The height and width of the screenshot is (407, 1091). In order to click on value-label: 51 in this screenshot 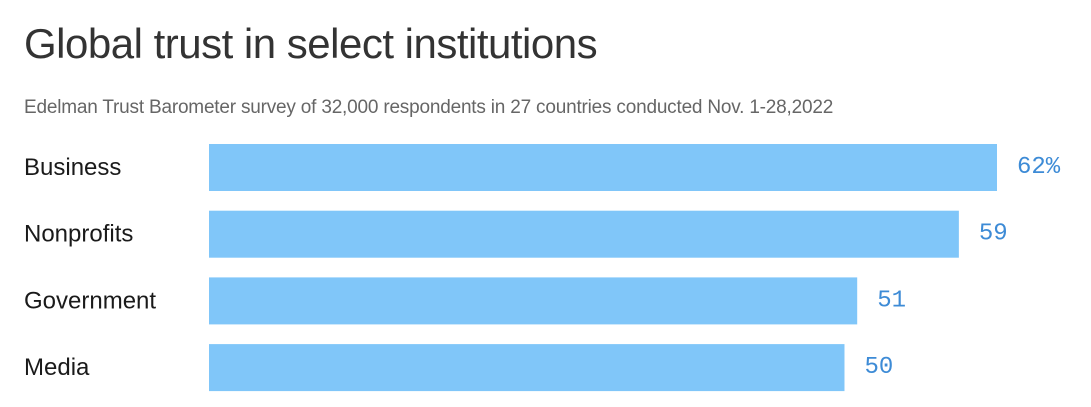, I will do `click(891, 300)`.